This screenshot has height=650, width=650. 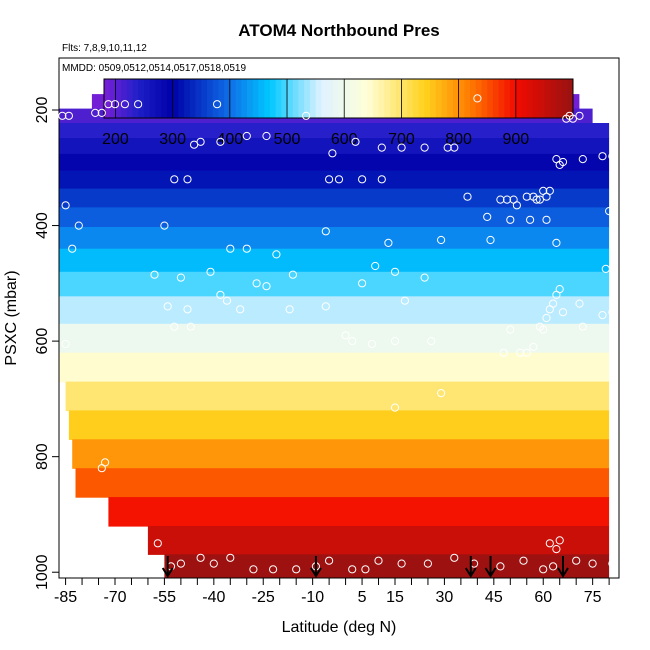 What do you see at coordinates (42, 110) in the screenshot?
I see `y-tick-label: 200` at bounding box center [42, 110].